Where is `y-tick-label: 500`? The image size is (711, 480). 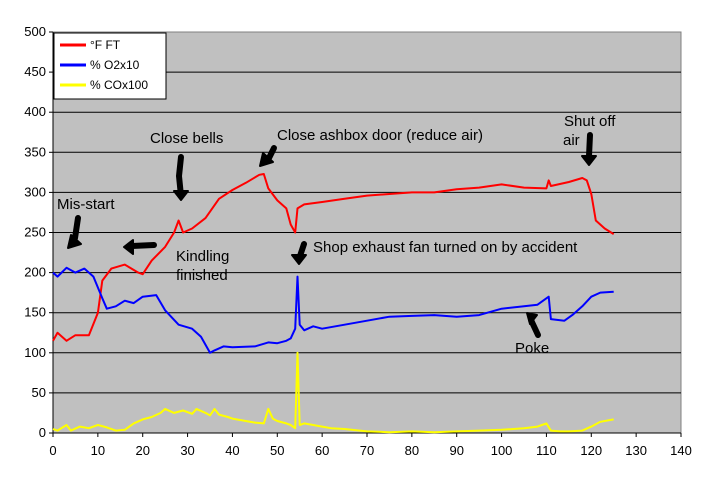 y-tick-label: 500 is located at coordinates (35, 31).